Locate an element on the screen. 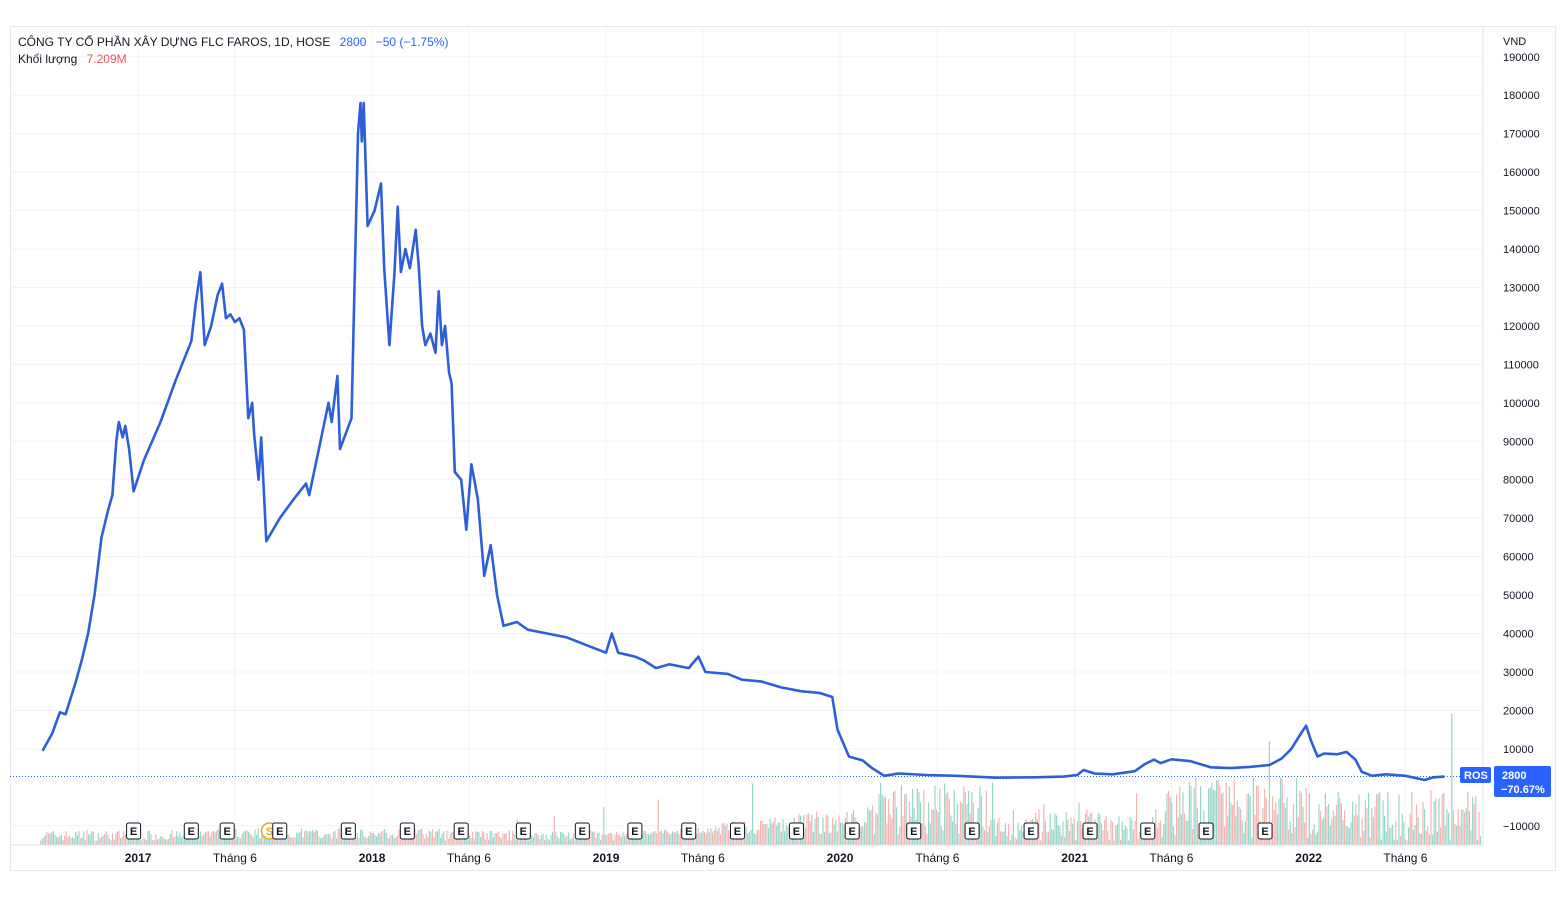 The image size is (1566, 907). y-tick-label: 50000 is located at coordinates (1518, 596).